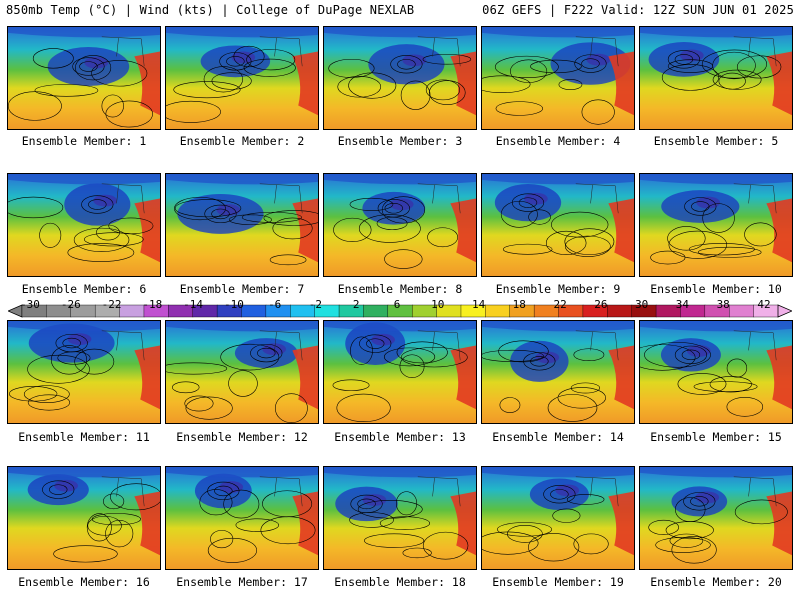 The width and height of the screenshot is (800, 600). What do you see at coordinates (193, 304) in the screenshot?
I see `color-scale-tick-label: -14` at bounding box center [193, 304].